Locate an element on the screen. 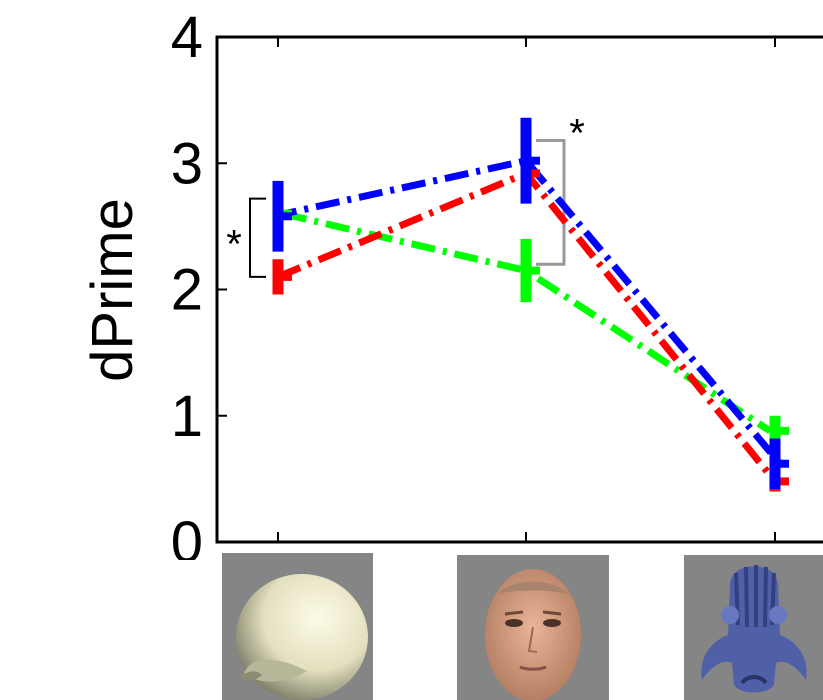 This screenshot has width=823, height=700. face-stimulus-image is located at coordinates (533, 627).